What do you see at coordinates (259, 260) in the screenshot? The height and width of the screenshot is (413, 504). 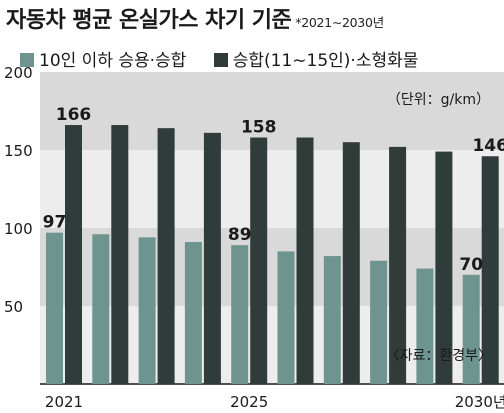 I see `bar-large-2025` at bounding box center [259, 260].